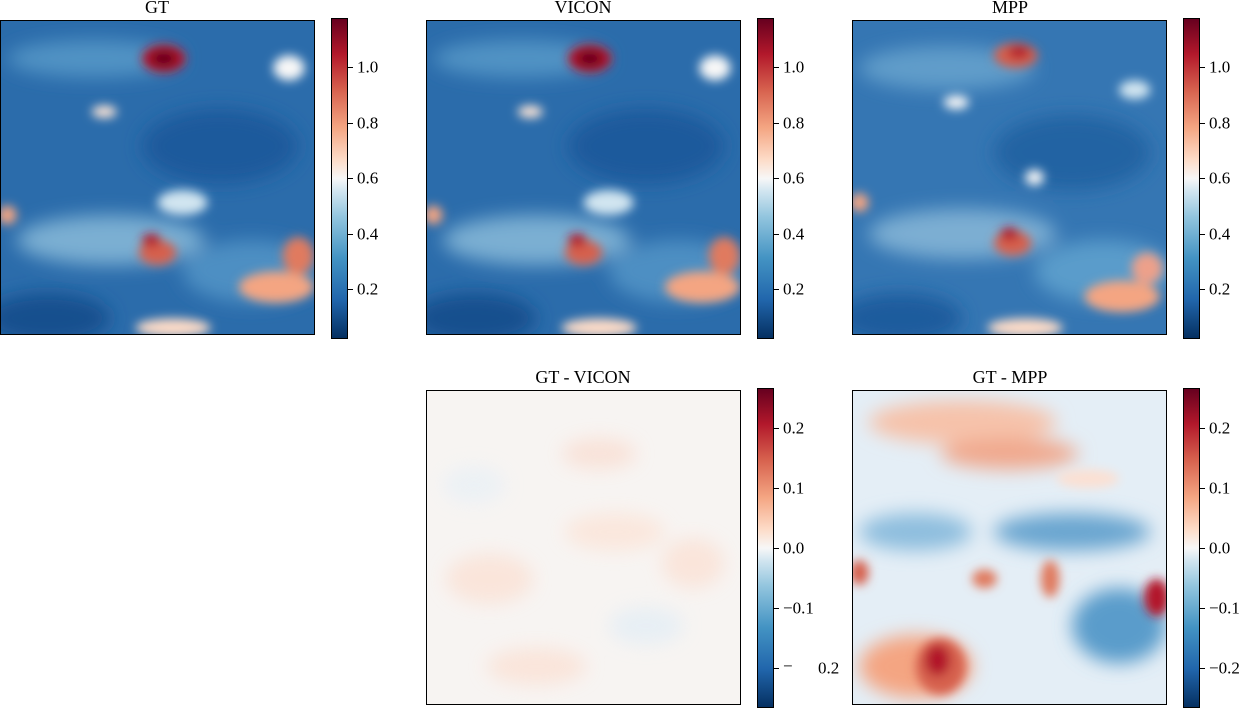  Describe the element at coordinates (583, 8) in the screenshot. I see `panel-title-vicon: VICON` at that location.